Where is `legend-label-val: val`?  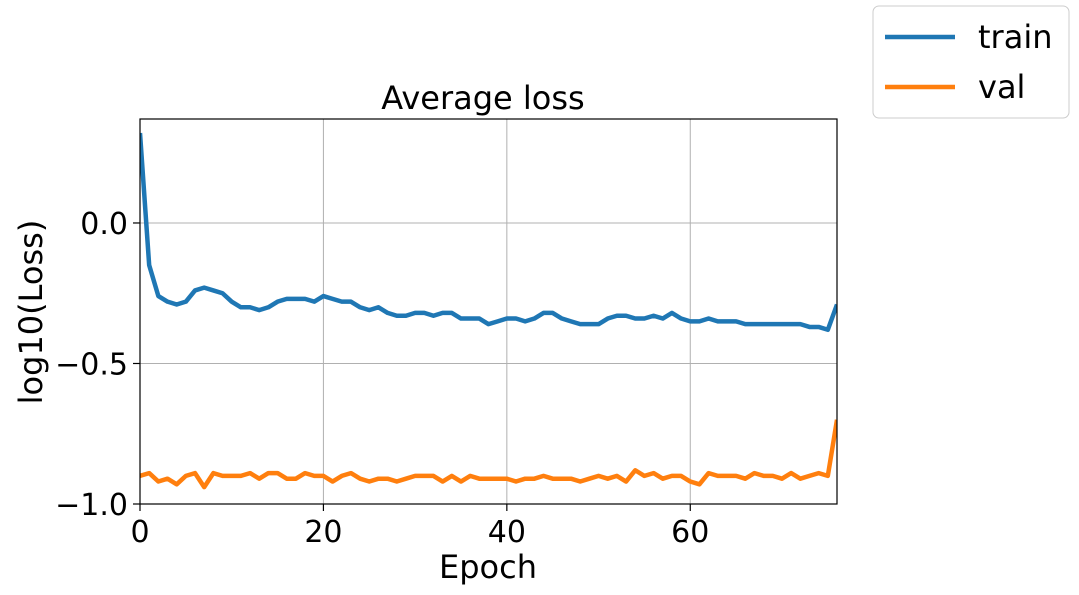 legend-label-val: val is located at coordinates (1001, 87).